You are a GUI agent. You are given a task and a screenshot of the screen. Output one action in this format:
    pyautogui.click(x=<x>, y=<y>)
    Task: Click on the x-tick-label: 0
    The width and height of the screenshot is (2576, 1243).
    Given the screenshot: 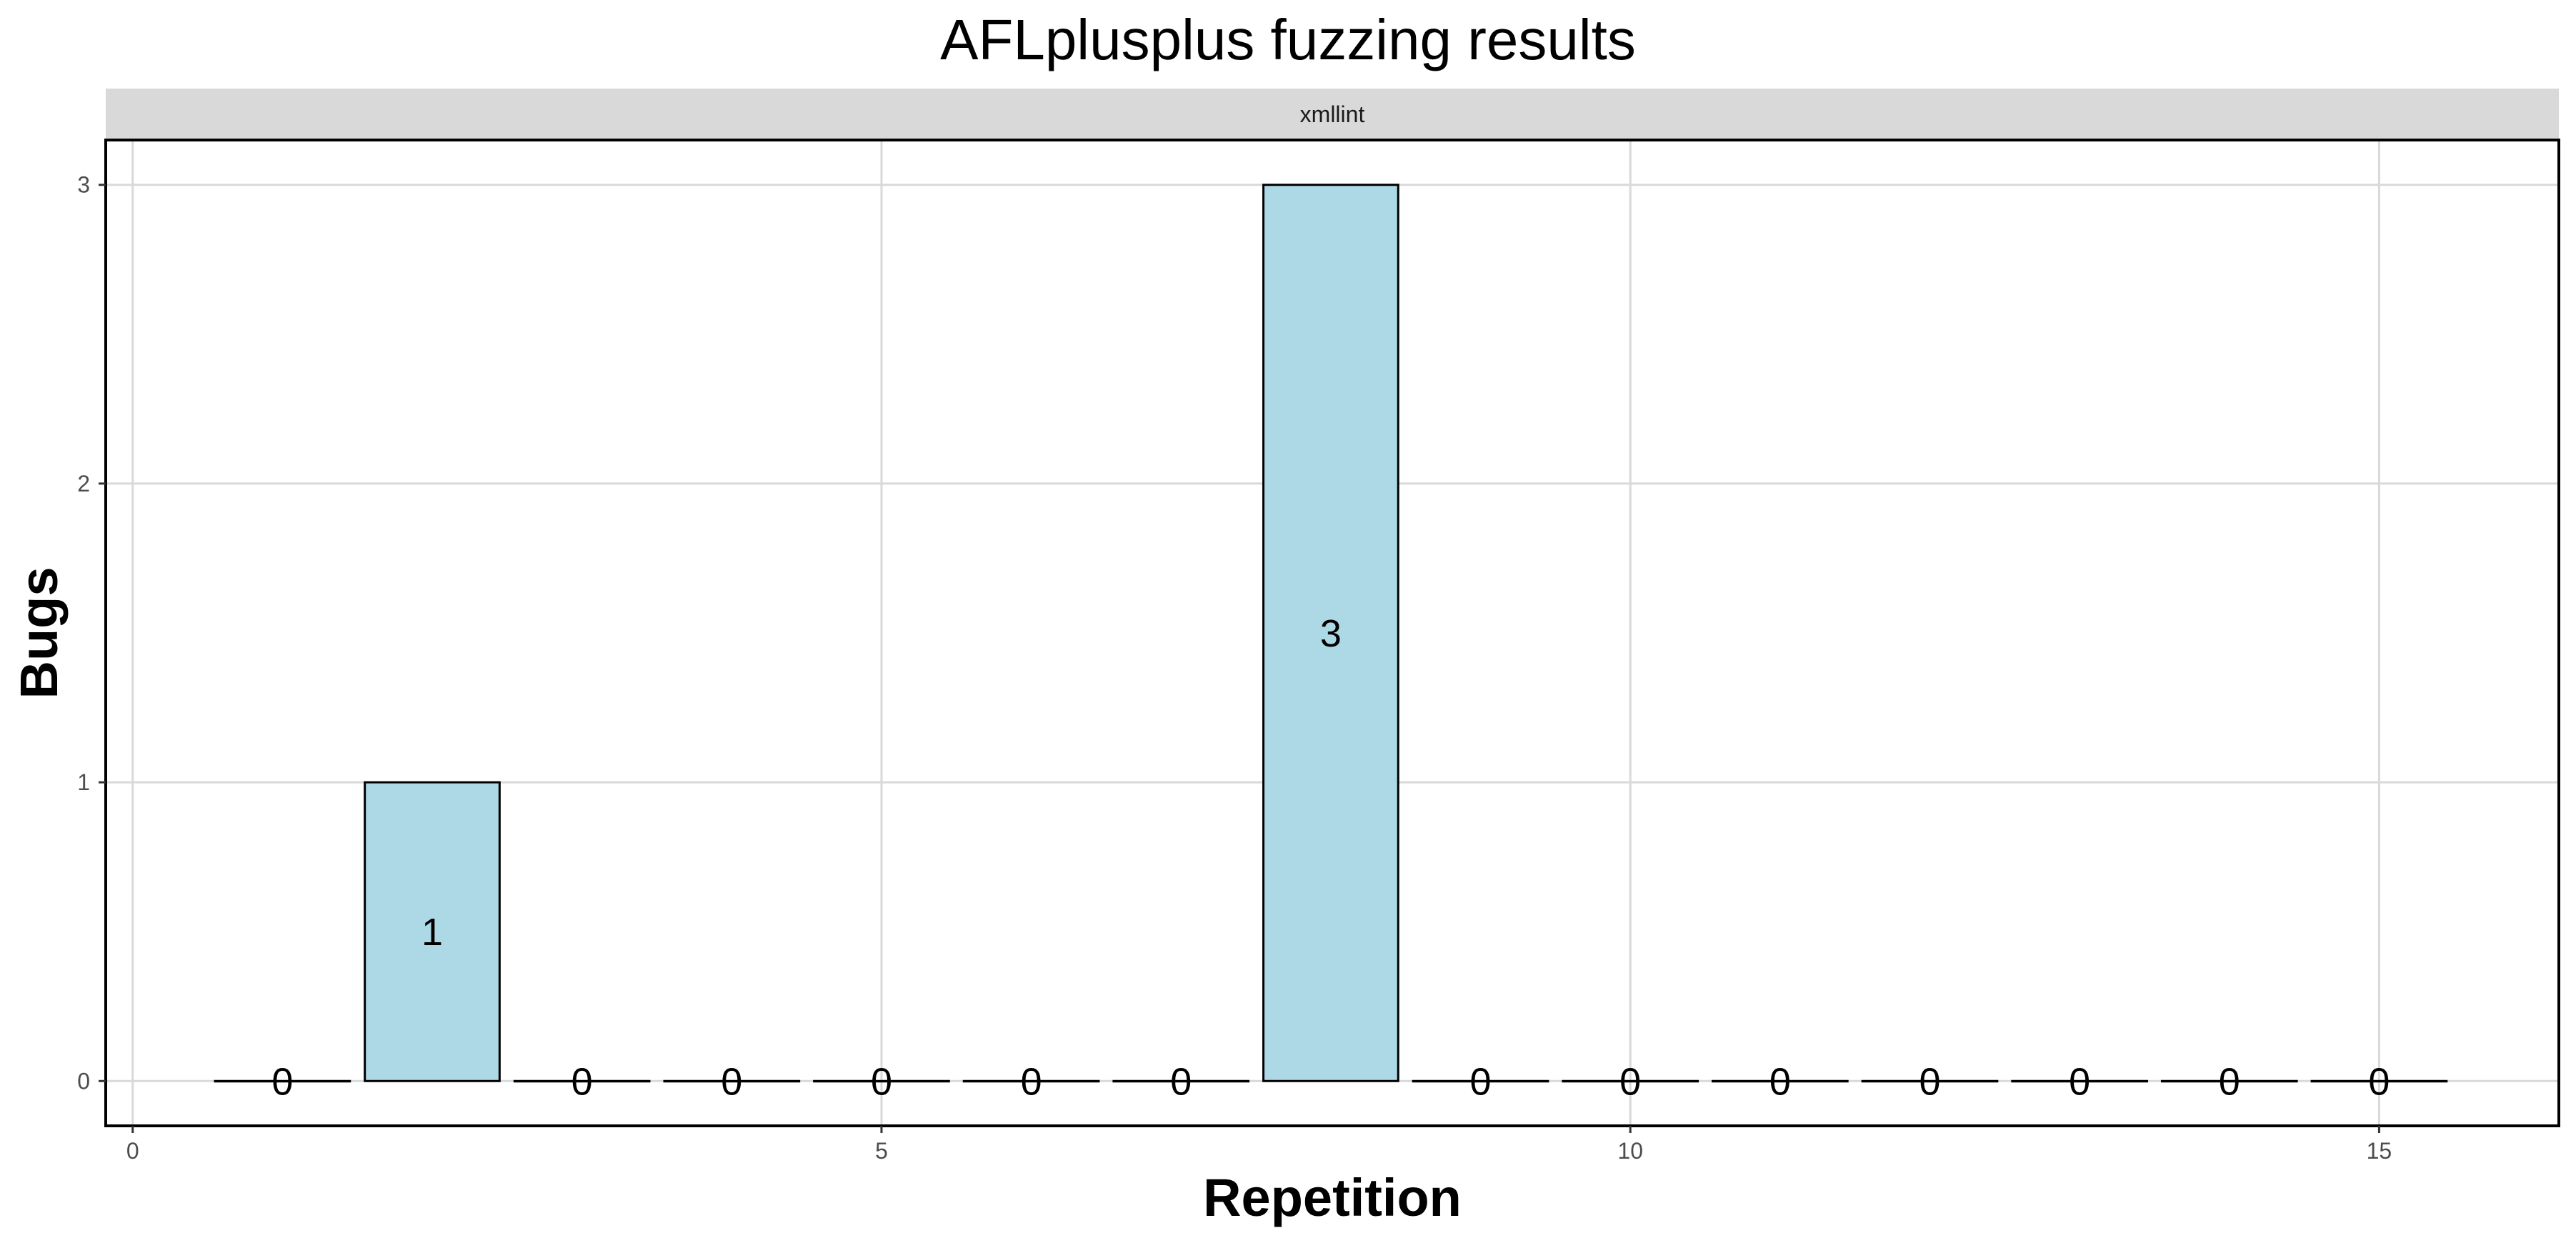 What is the action you would take?
    pyautogui.click(x=132, y=1151)
    